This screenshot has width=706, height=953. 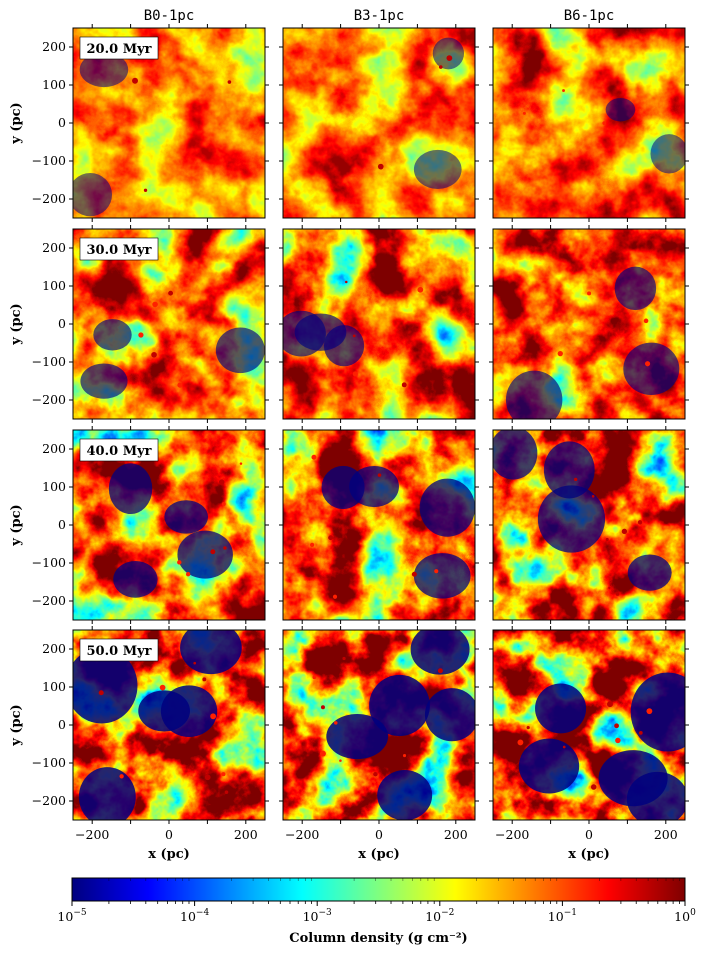 I want to click on x-tick-label: 200, so click(x=246, y=834).